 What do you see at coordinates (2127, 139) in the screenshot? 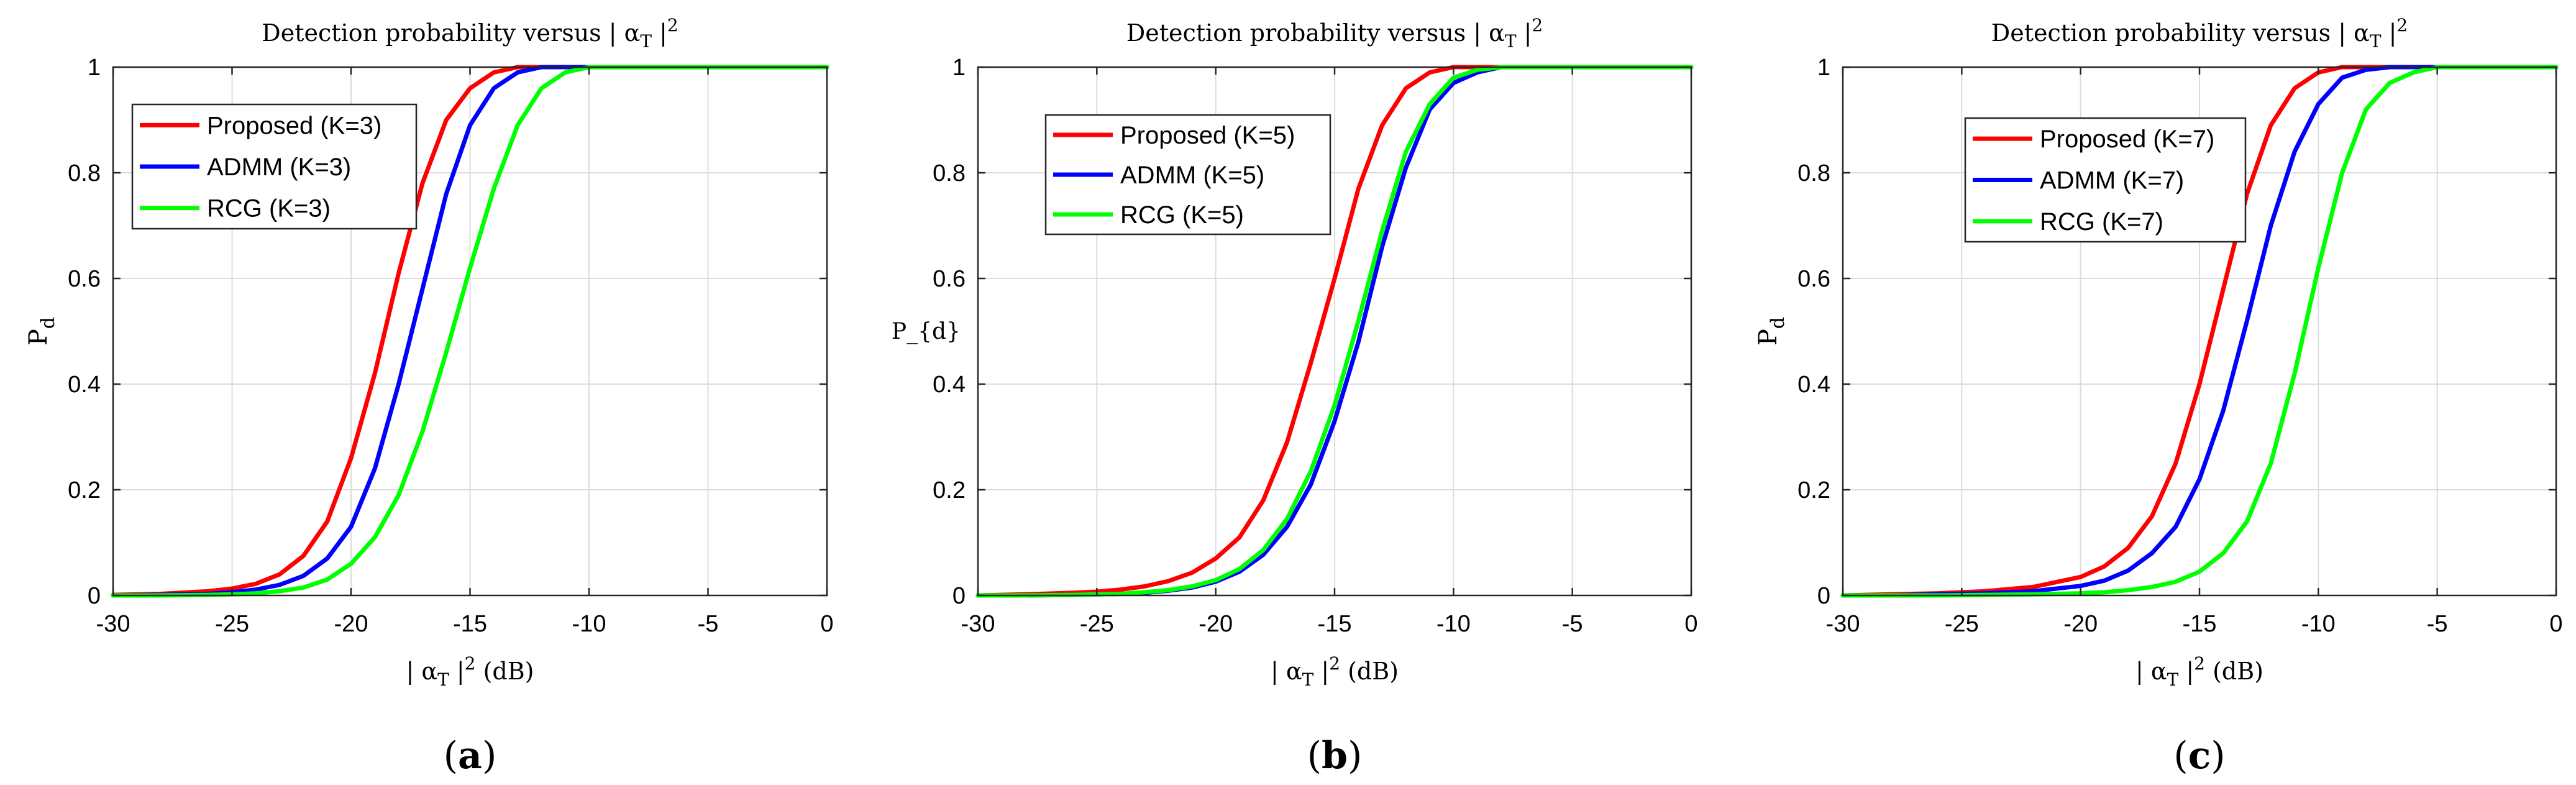
I see `legend-label-1: Proposed (K=7)` at bounding box center [2127, 139].